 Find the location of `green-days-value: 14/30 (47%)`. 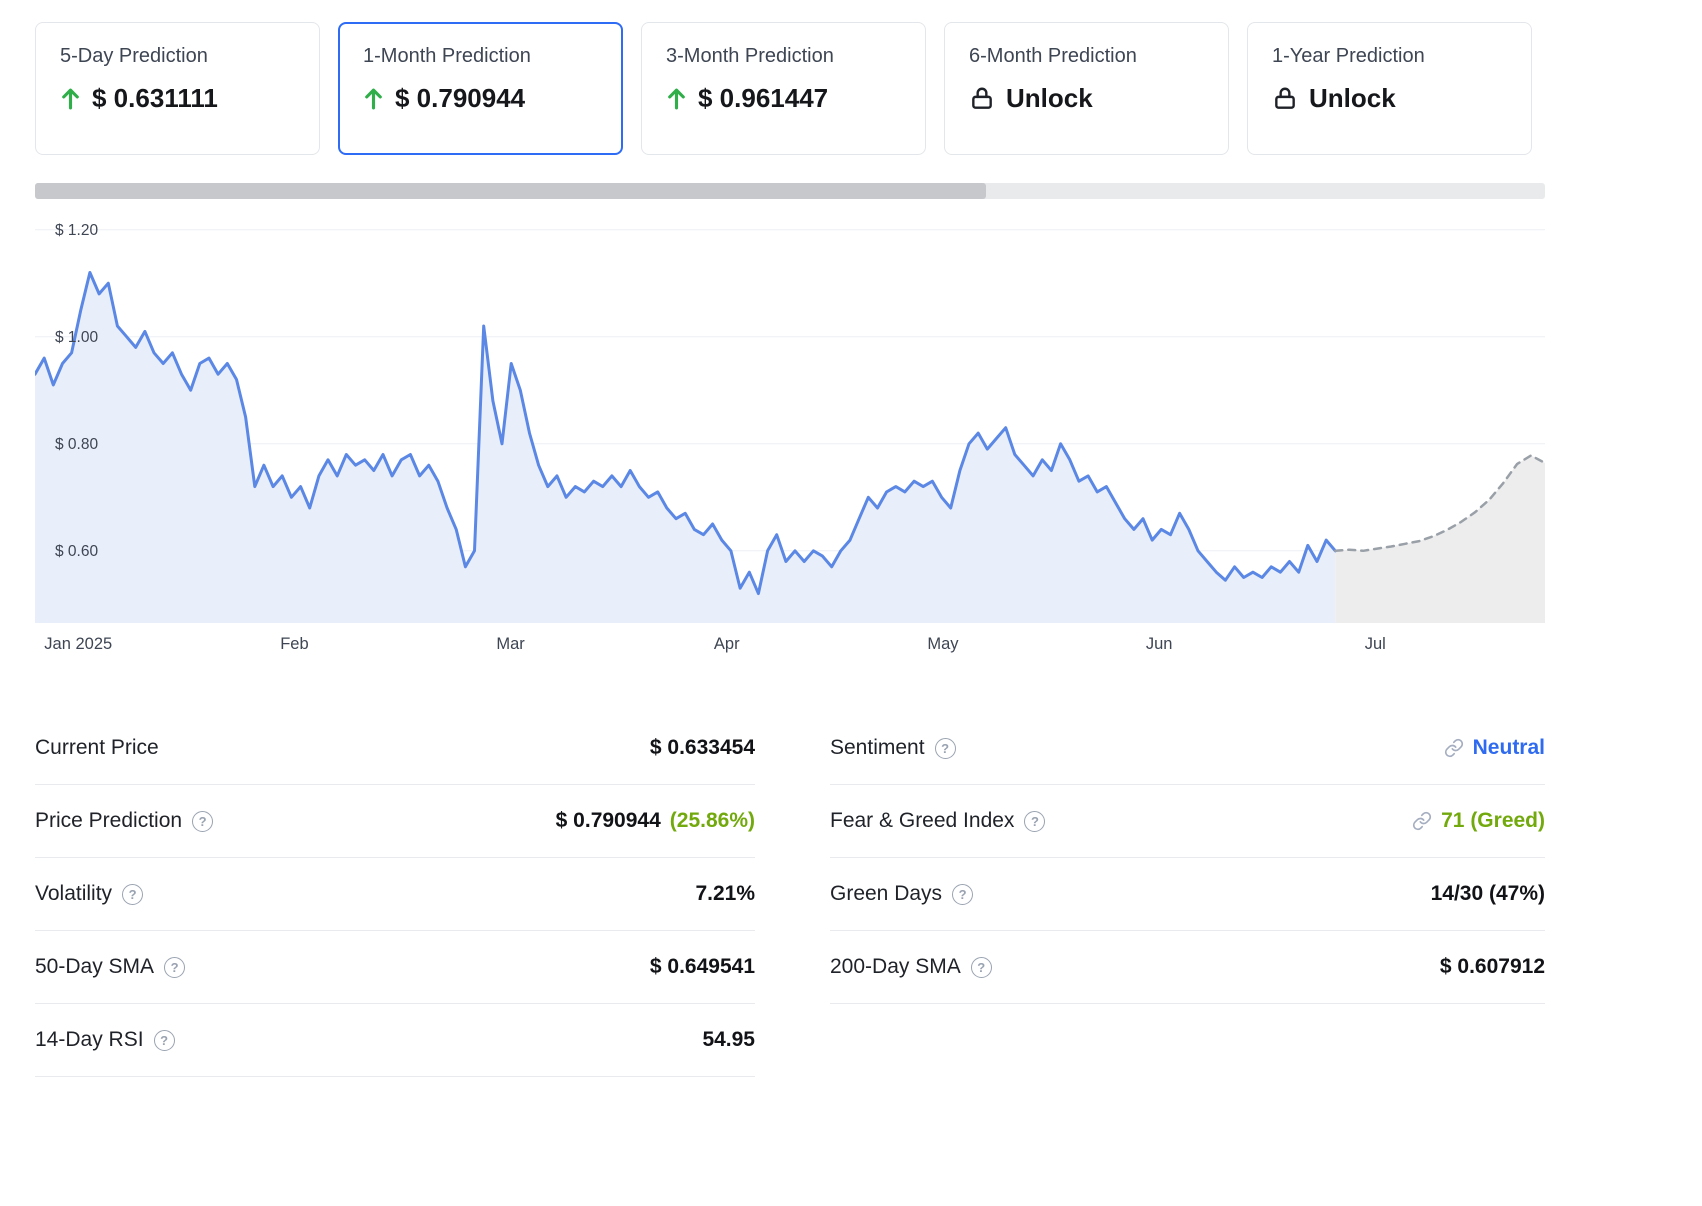

green-days-value: 14/30 (47%) is located at coordinates (1487, 893).